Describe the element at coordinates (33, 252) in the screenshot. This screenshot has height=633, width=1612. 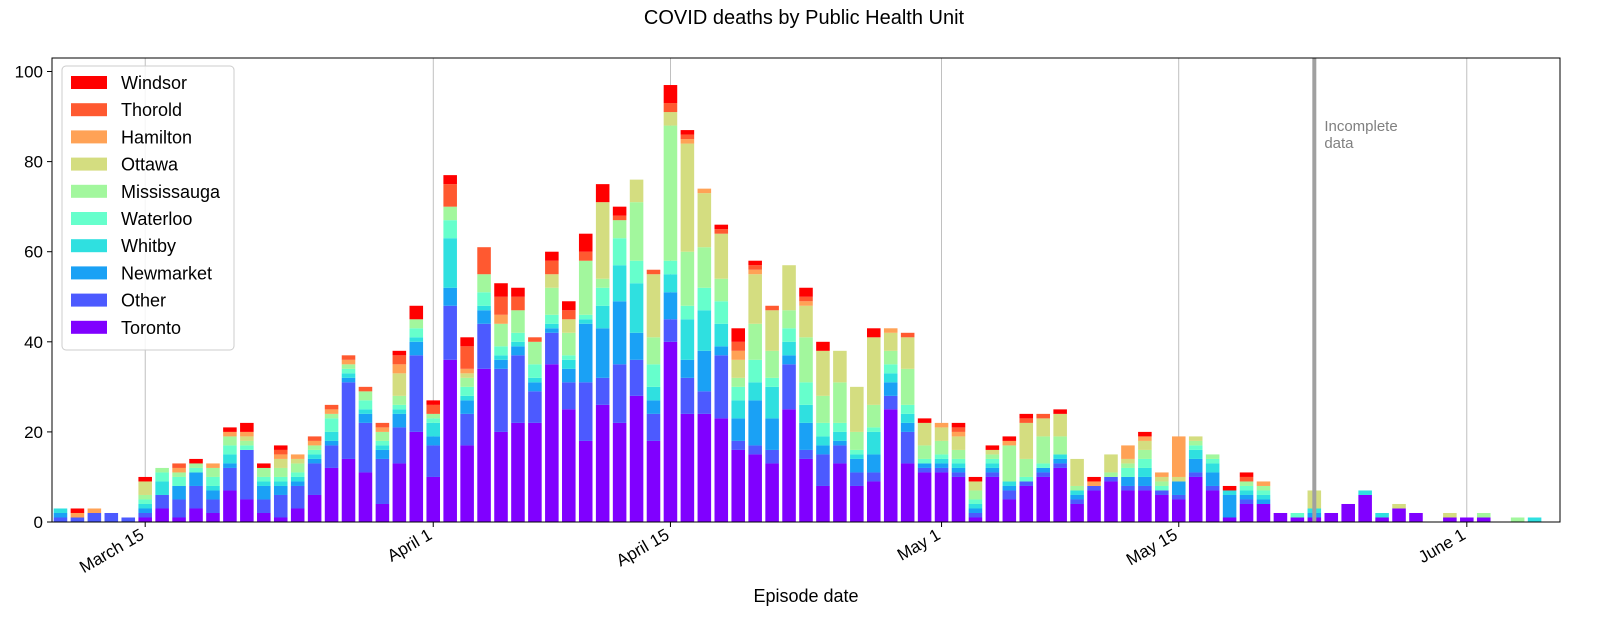
I see `y-tick-label: 60` at that location.